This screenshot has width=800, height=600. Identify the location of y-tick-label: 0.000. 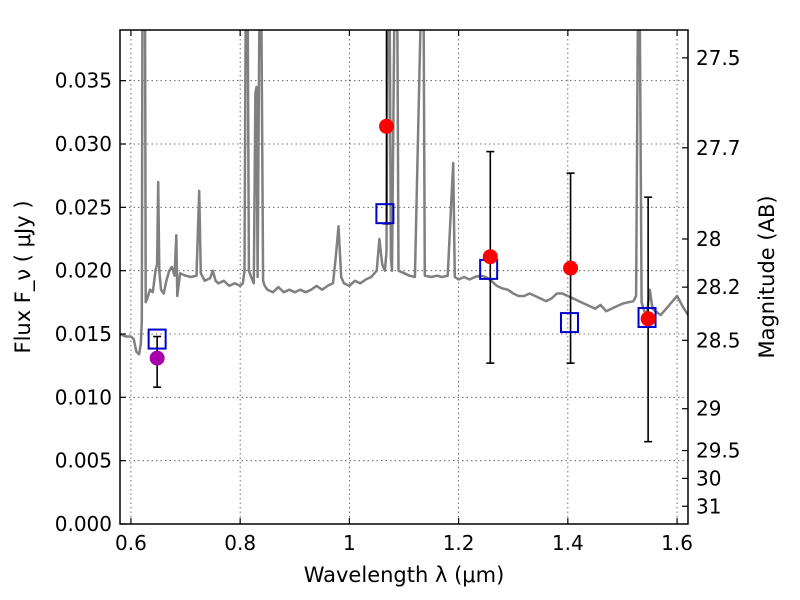
(83, 524).